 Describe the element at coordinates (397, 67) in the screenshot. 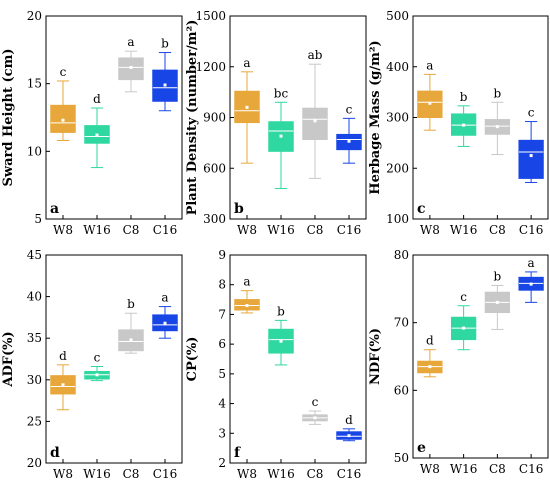

I see `panel-c-ytick-label: 400` at that location.